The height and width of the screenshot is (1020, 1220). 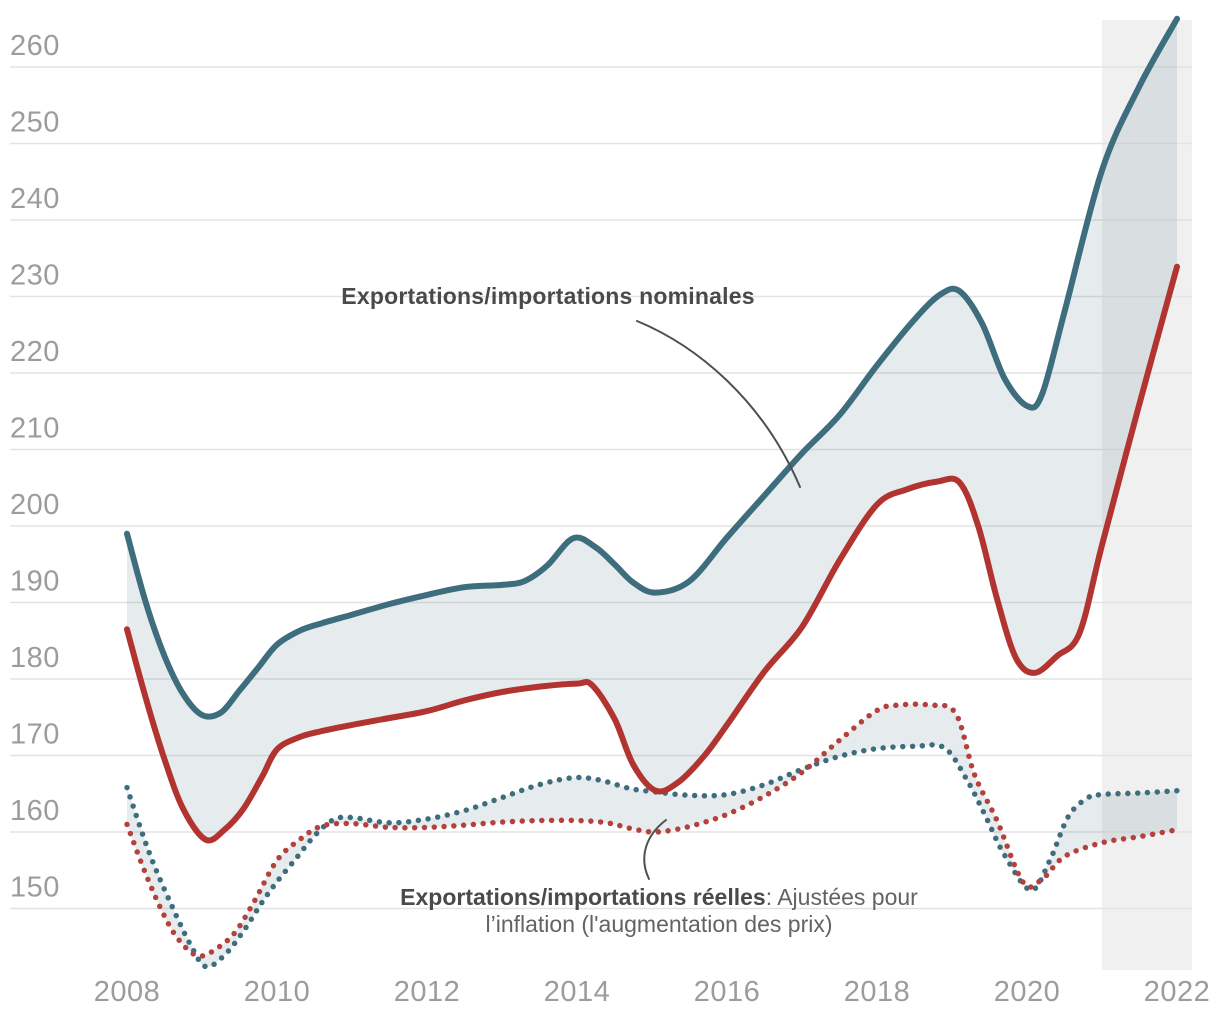 I want to click on x-axis-tick-label: 2022, so click(x=1177, y=992).